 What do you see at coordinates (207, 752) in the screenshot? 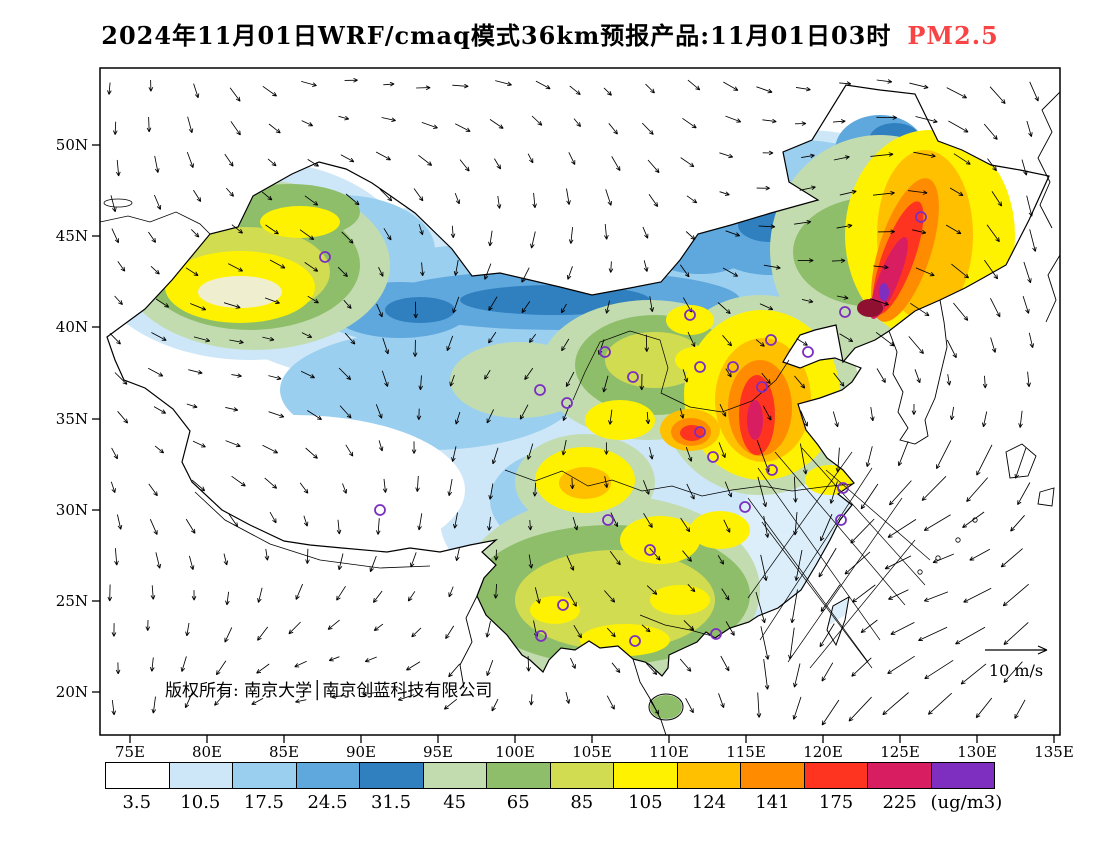
I see `lon-tick-label: 80E` at bounding box center [207, 752].